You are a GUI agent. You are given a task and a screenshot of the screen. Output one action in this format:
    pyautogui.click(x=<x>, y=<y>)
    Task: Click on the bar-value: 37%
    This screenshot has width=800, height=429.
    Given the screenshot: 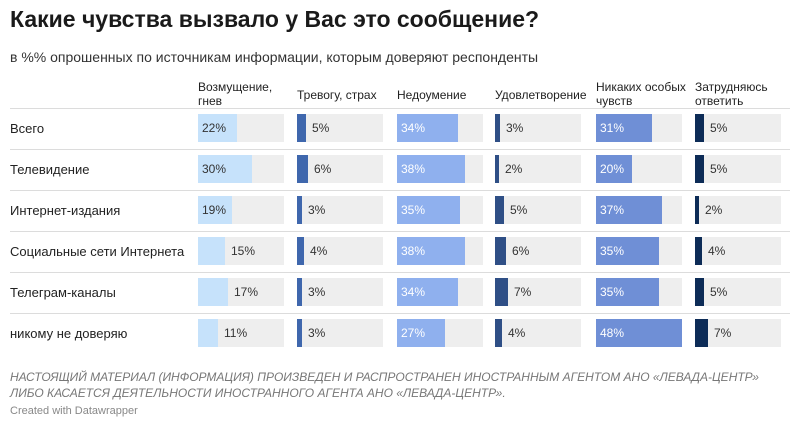 What is the action you would take?
    pyautogui.click(x=612, y=210)
    